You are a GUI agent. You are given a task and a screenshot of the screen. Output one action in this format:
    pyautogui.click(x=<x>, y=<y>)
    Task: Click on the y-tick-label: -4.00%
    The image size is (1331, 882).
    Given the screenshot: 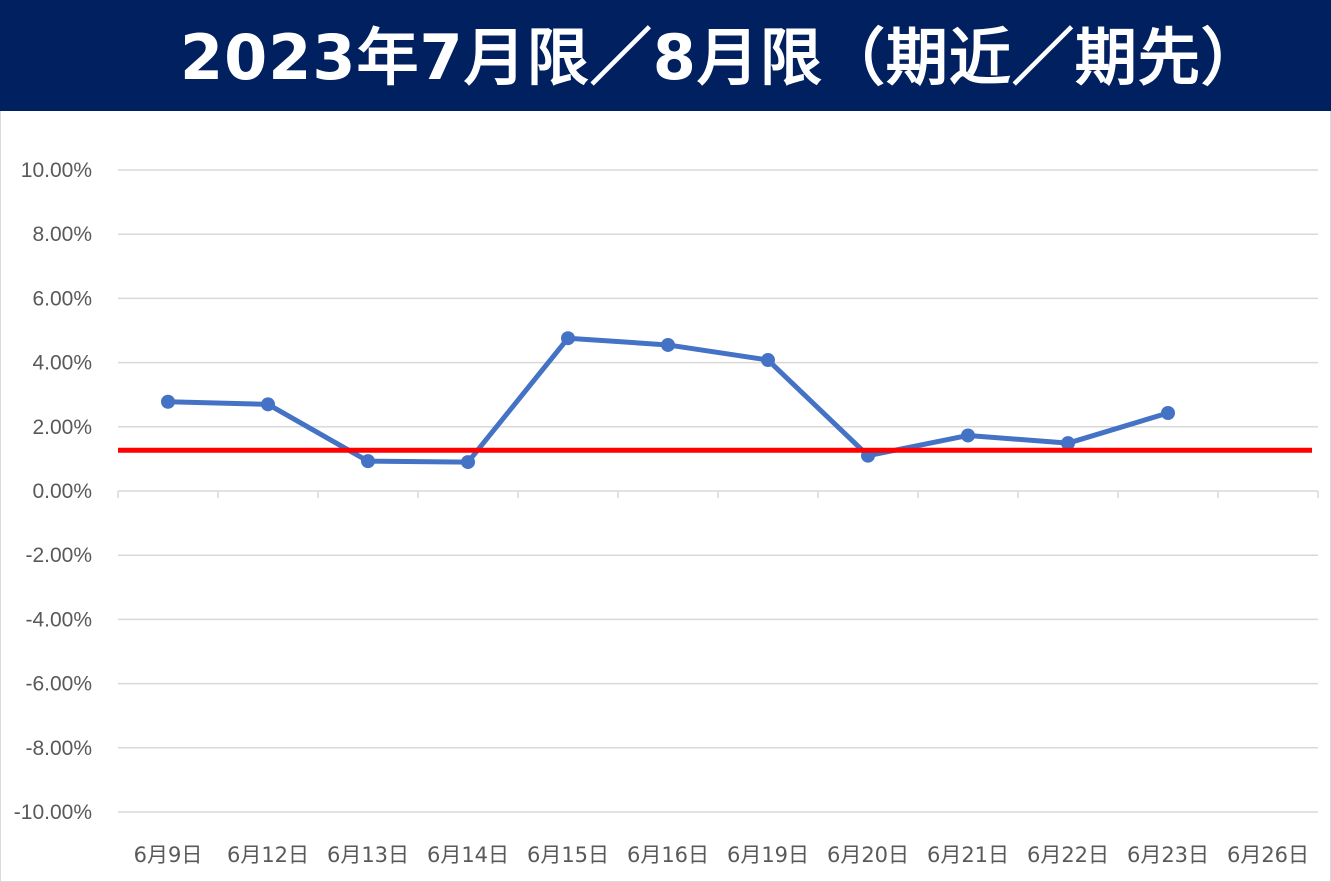 What is the action you would take?
    pyautogui.click(x=58, y=619)
    